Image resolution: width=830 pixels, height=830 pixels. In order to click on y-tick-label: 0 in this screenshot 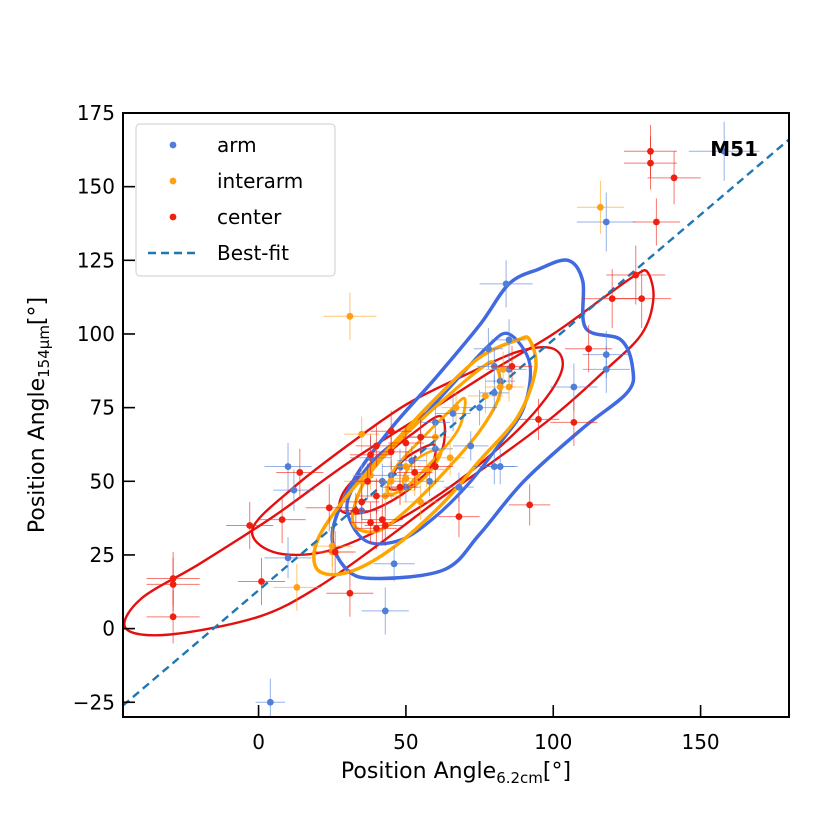, I will do `click(108, 629)`.